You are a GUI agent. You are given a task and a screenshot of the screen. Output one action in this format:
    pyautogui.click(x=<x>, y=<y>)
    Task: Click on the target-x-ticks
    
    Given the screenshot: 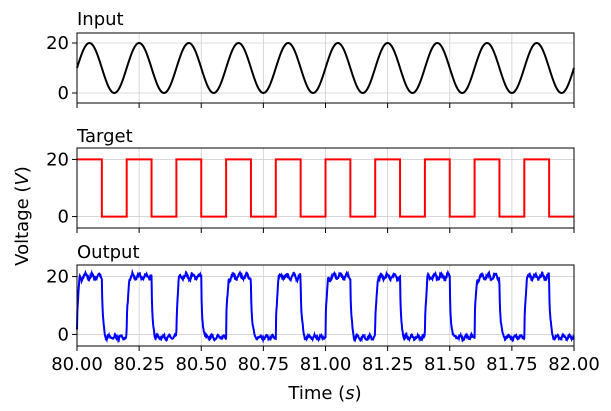 What is the action you would take?
    pyautogui.click(x=325, y=230)
    